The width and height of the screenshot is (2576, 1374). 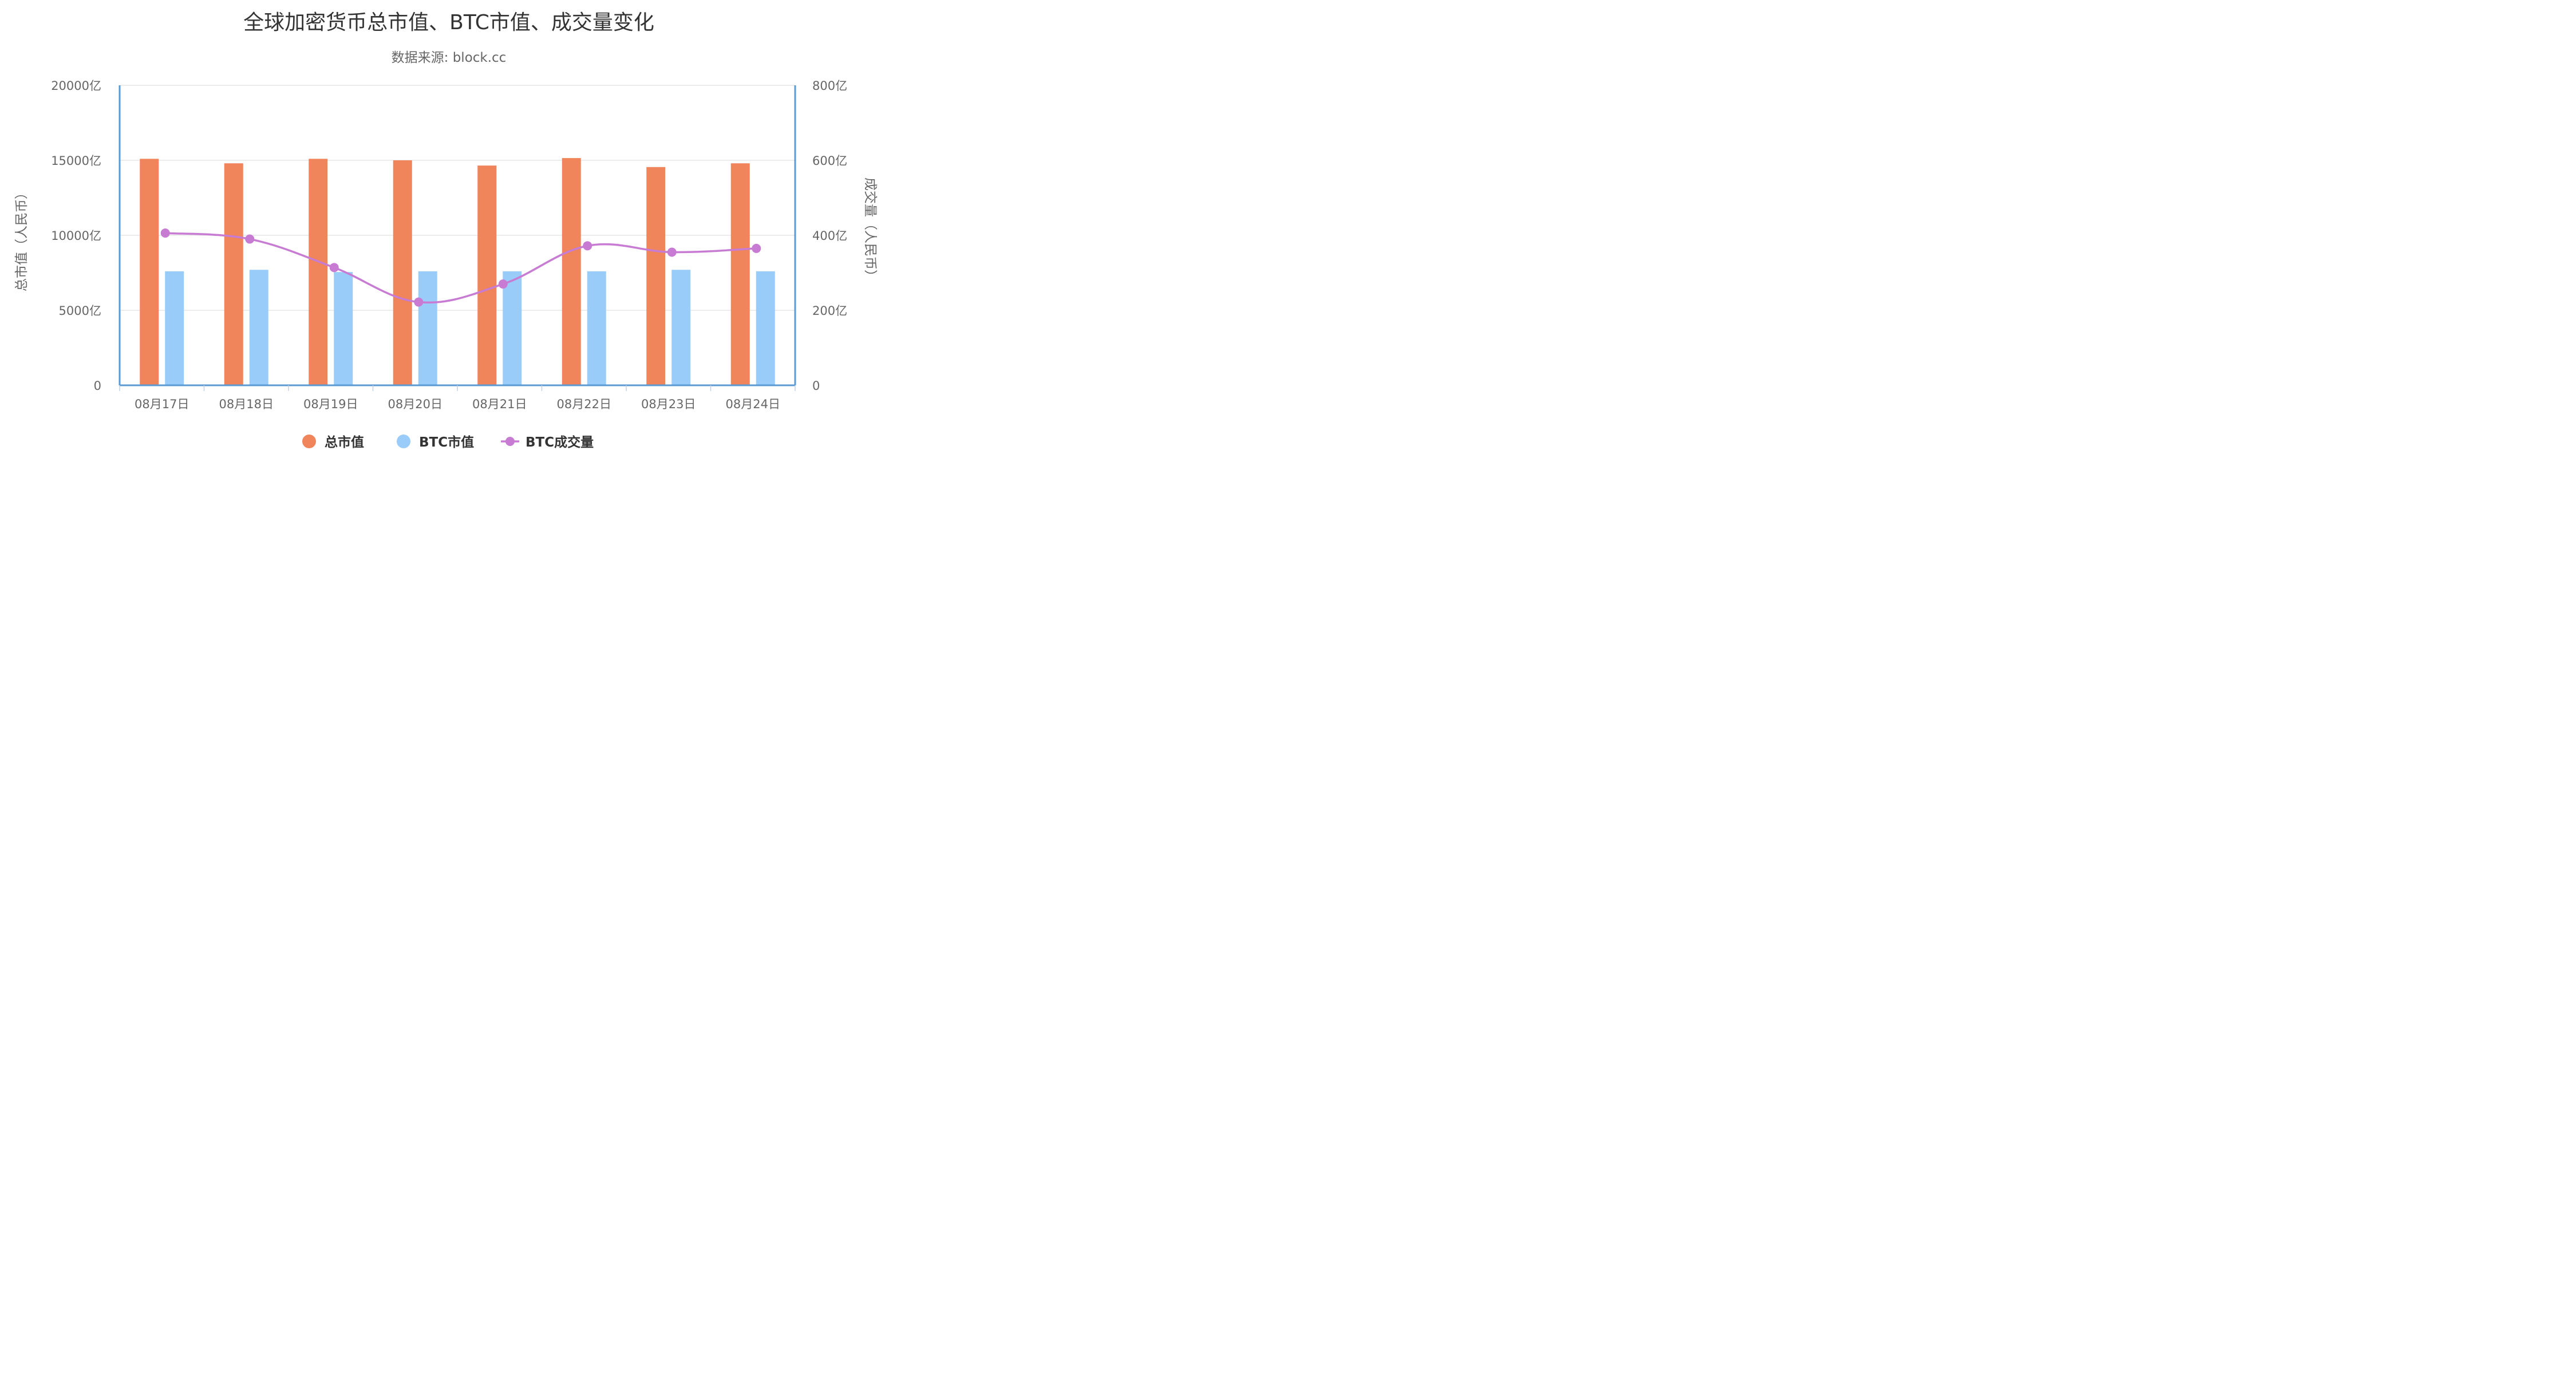 What do you see at coordinates (246, 404) in the screenshot?
I see `x-tick-label: 08月18日` at bounding box center [246, 404].